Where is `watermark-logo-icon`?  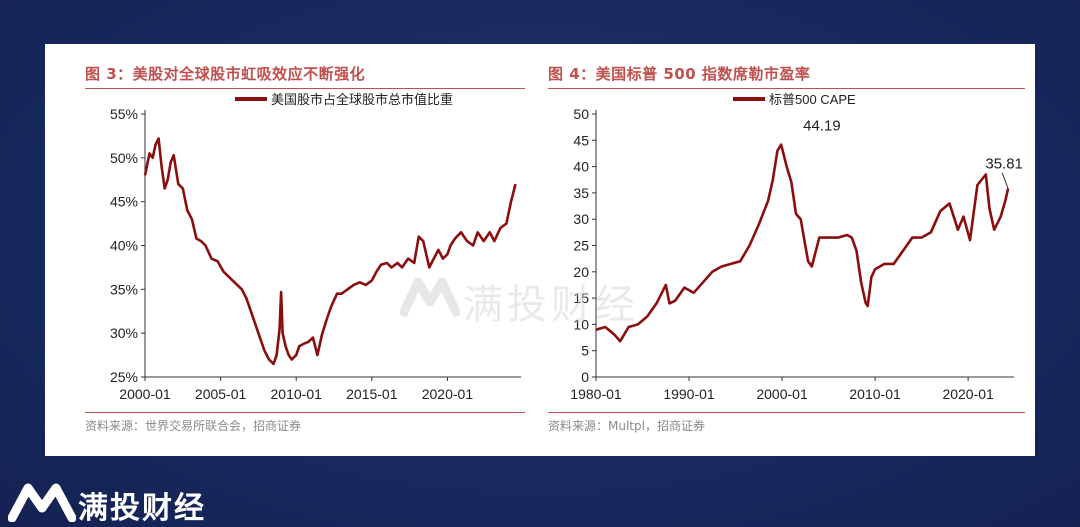
watermark-logo-icon is located at coordinates (430, 297).